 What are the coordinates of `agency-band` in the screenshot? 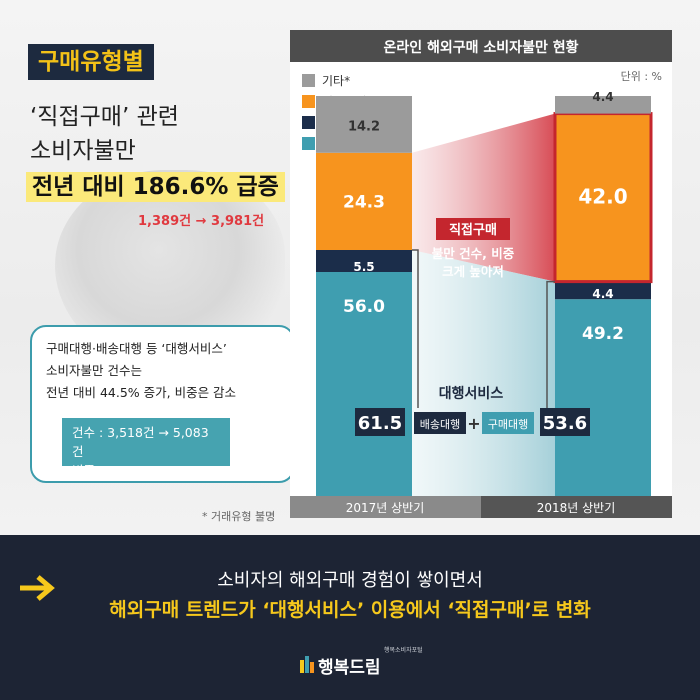 It's located at (483, 373).